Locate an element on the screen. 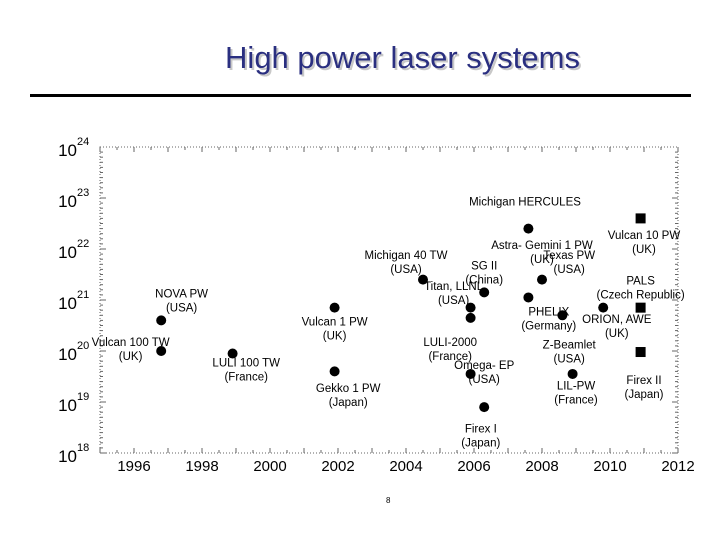 The image size is (720, 540). x-tick-label: 2008 is located at coordinates (541, 466).